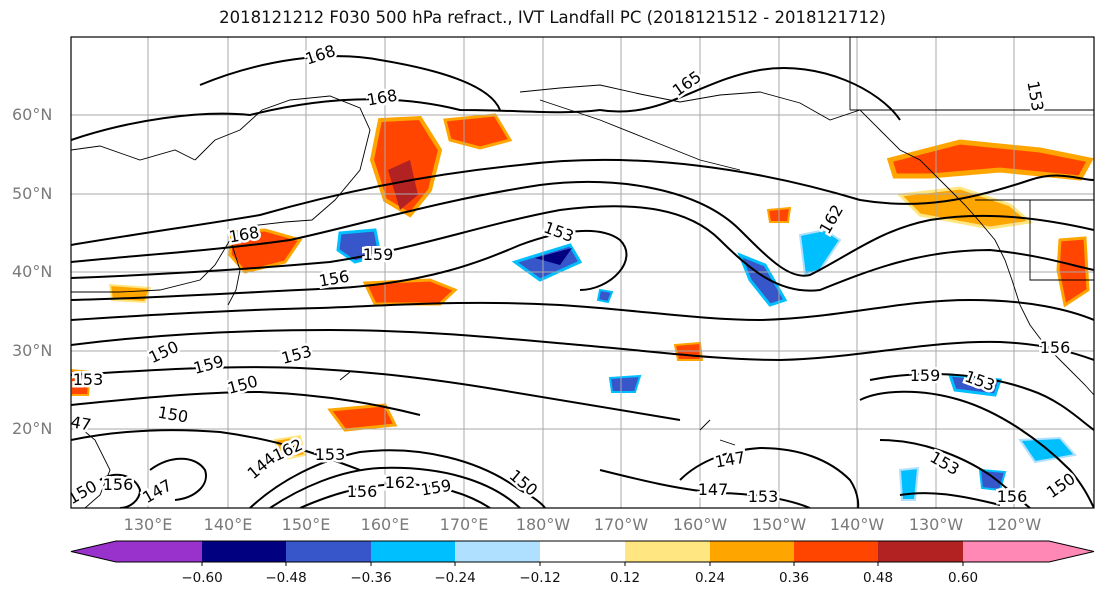  Describe the element at coordinates (385, 524) in the screenshot. I see `longitude-label: 160°E` at that location.